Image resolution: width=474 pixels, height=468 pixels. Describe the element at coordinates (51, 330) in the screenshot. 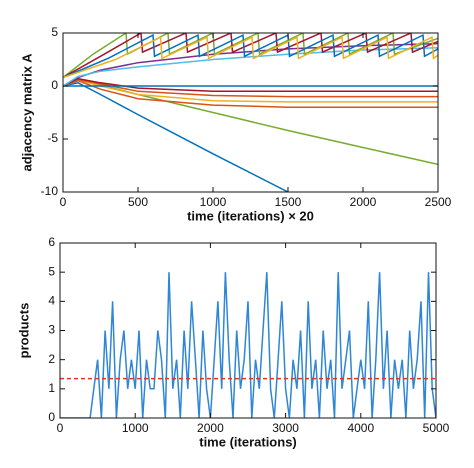

I see `y-tick-label: 3` at that location.